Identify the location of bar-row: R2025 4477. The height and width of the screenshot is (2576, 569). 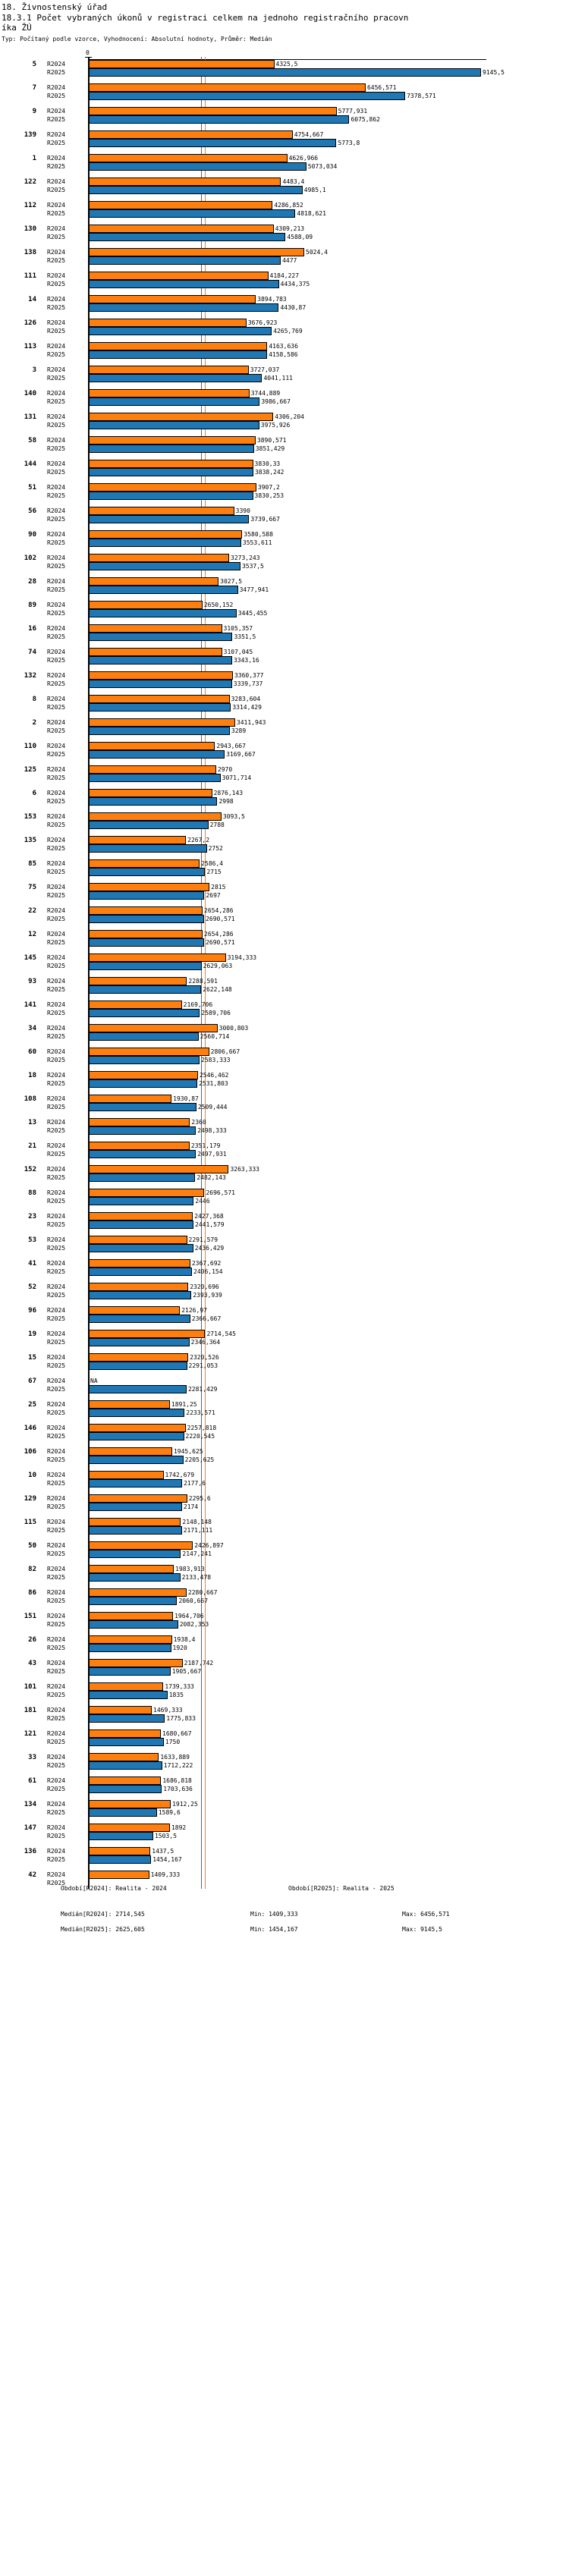
(284, 260).